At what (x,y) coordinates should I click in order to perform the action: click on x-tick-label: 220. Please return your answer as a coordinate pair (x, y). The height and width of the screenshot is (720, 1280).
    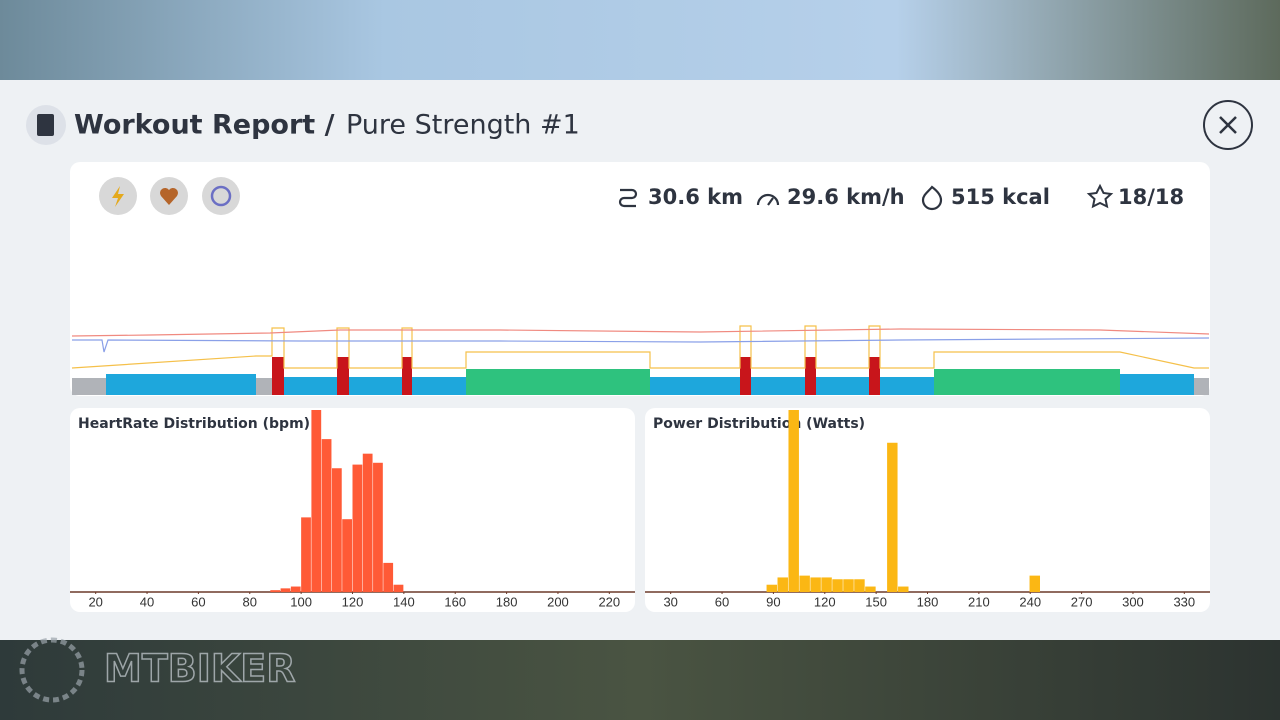
    Looking at the image, I should click on (609, 601).